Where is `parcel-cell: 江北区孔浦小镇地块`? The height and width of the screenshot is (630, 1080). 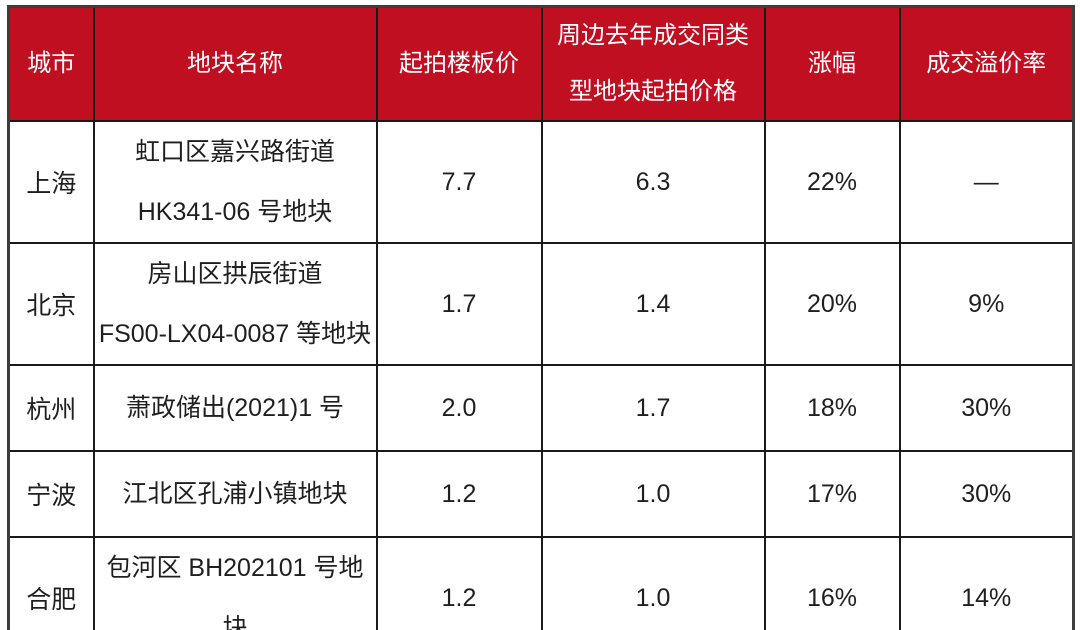 parcel-cell: 江北区孔浦小镇地块 is located at coordinates (235, 494).